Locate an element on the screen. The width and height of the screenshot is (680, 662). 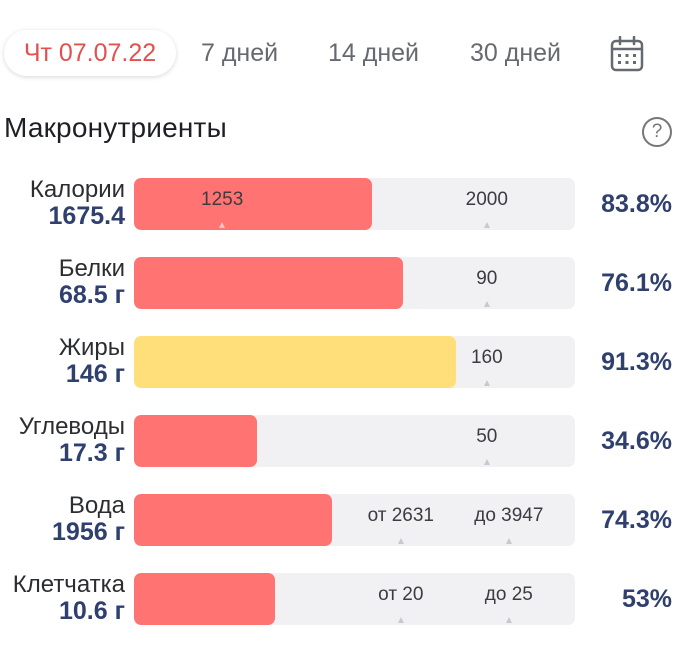
target-marker-label: 90 is located at coordinates (487, 278).